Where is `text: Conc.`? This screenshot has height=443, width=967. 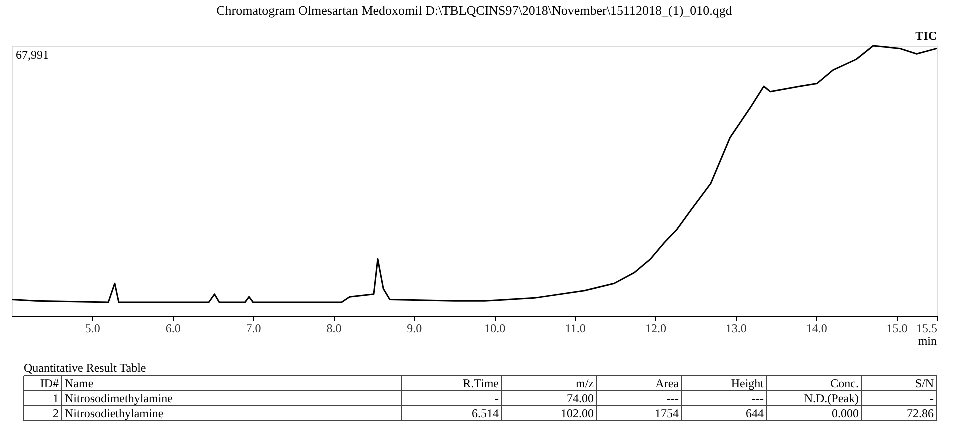 text: Conc. is located at coordinates (844, 383).